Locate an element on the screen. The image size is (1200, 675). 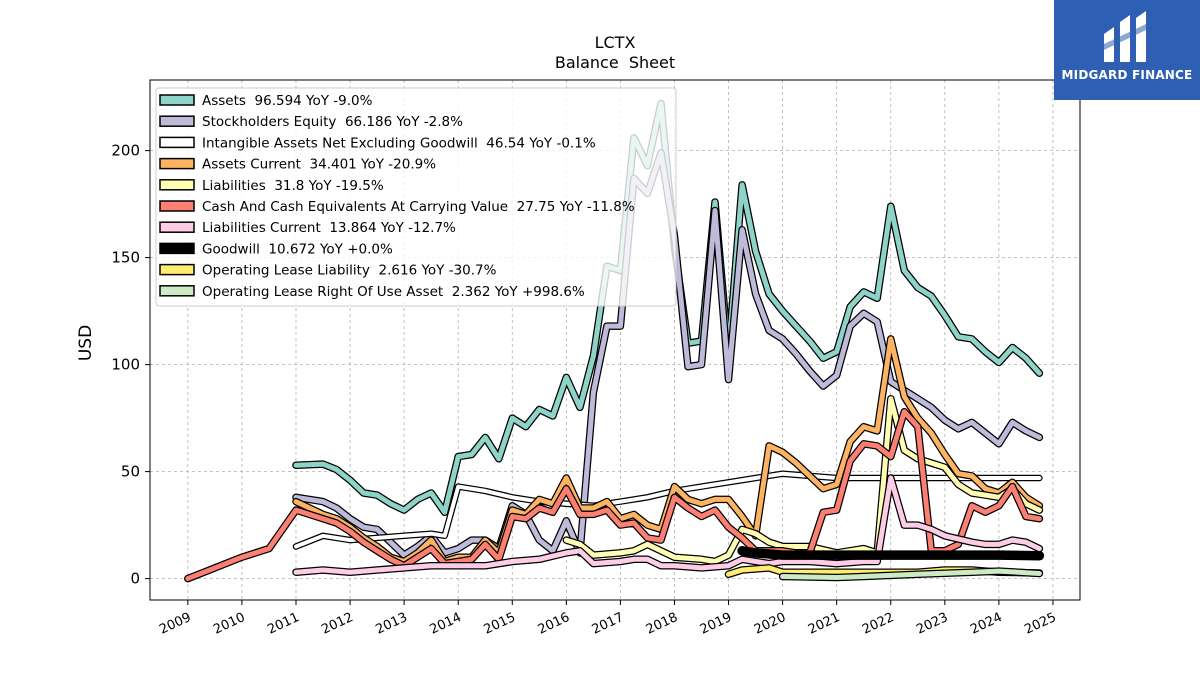
legend-box is located at coordinates (416, 197).